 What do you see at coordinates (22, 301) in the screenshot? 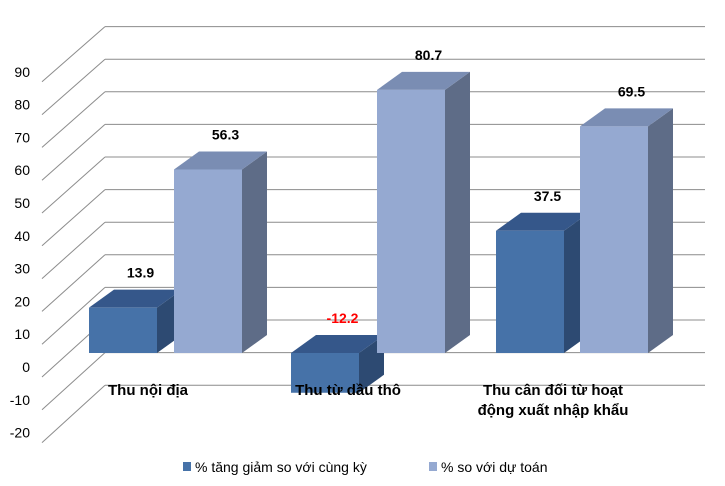
I see `y-tick-label: 20` at bounding box center [22, 301].